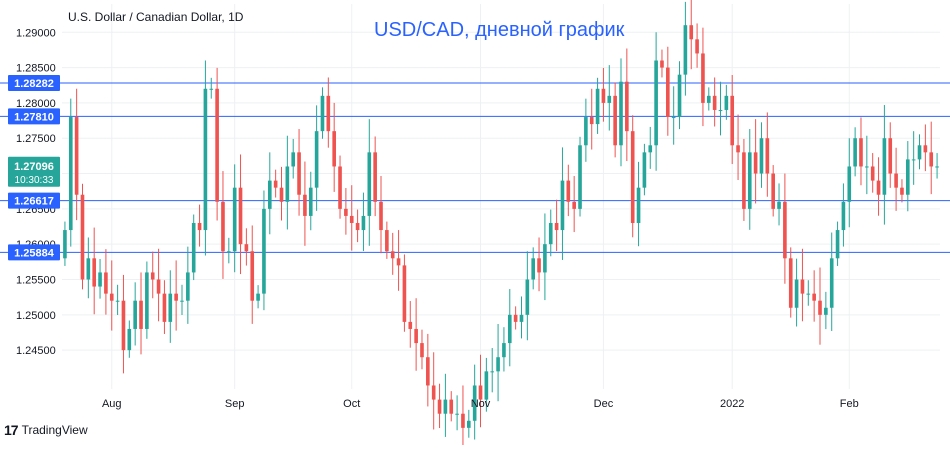 The image size is (950, 450). I want to click on x-tick-label: Dec, so click(604, 404).